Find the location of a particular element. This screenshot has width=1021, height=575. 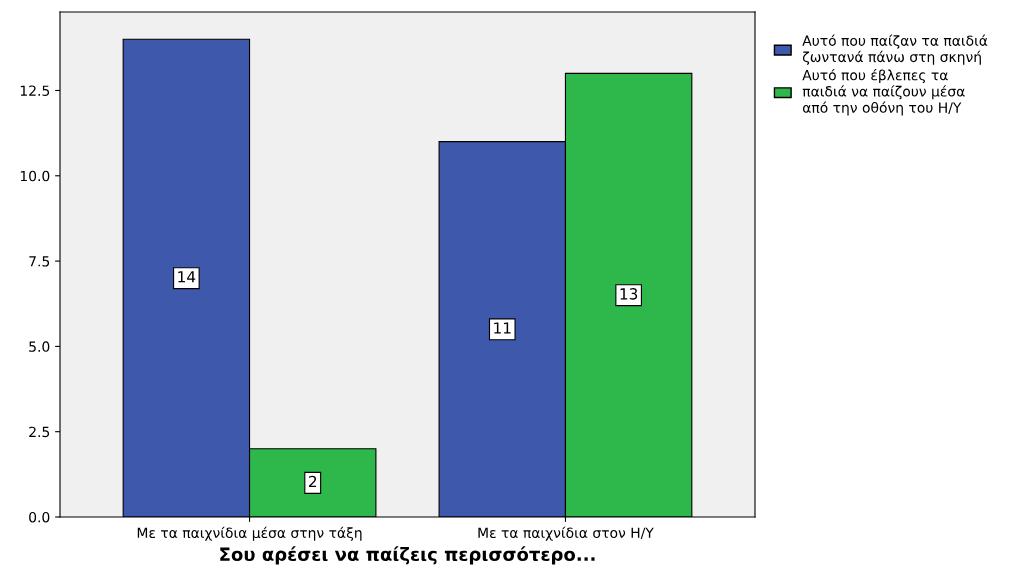

y-tick-label: 12.5 is located at coordinates (35, 90).